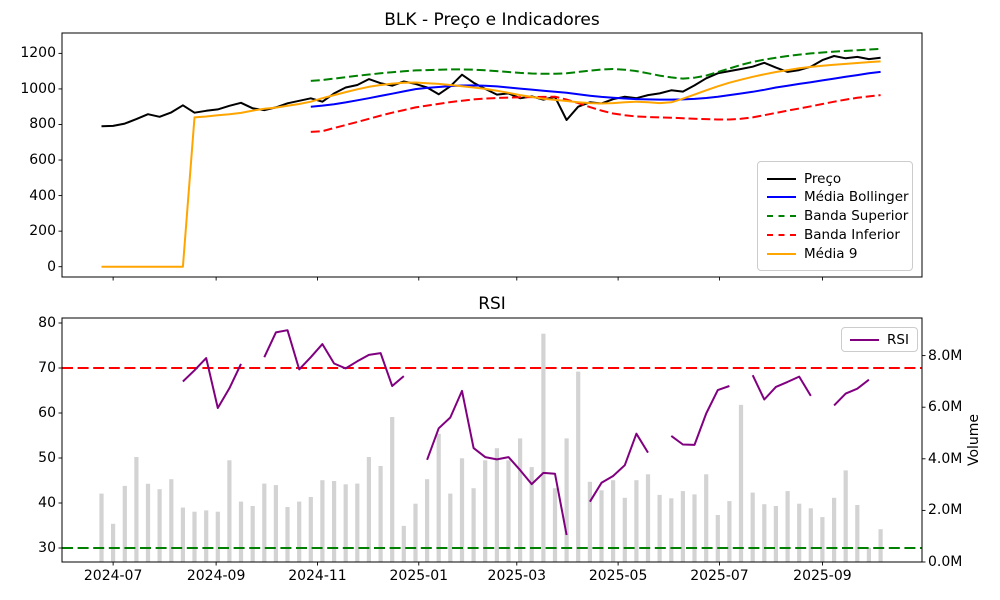  Describe the element at coordinates (822, 576) in the screenshot. I see `x-tick-label: 2025-09` at that location.